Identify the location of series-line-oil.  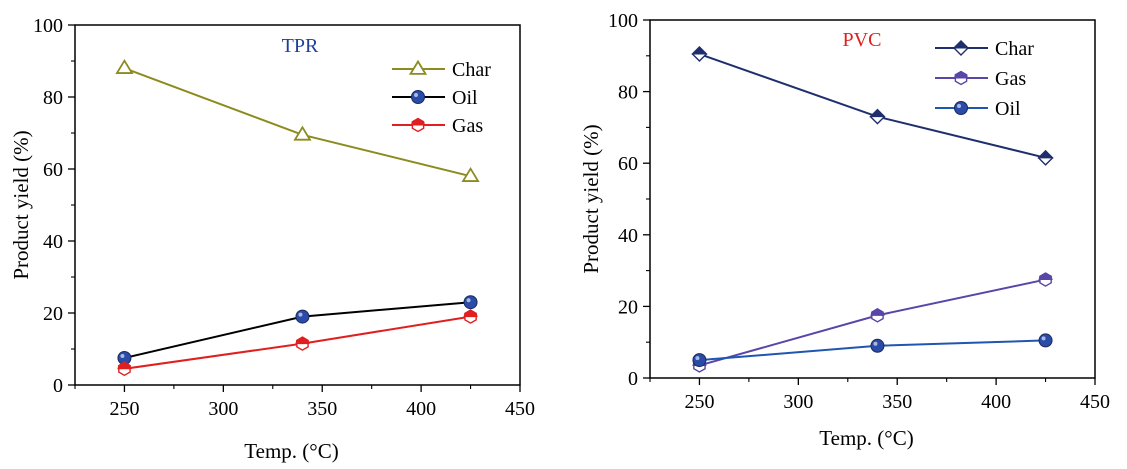
(297, 330).